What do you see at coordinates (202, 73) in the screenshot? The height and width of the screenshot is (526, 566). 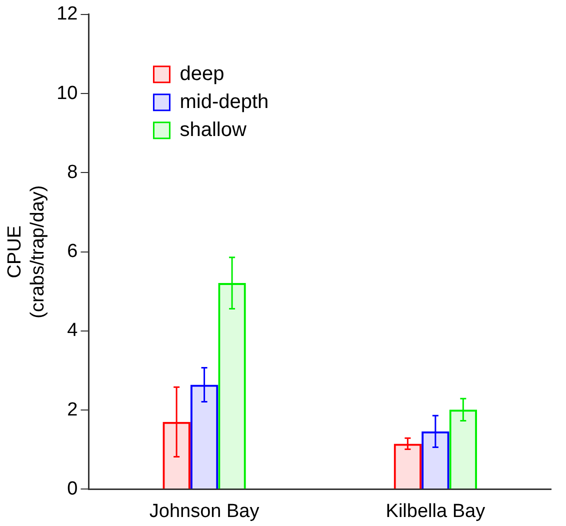 I see `legend-label: deep` at bounding box center [202, 73].